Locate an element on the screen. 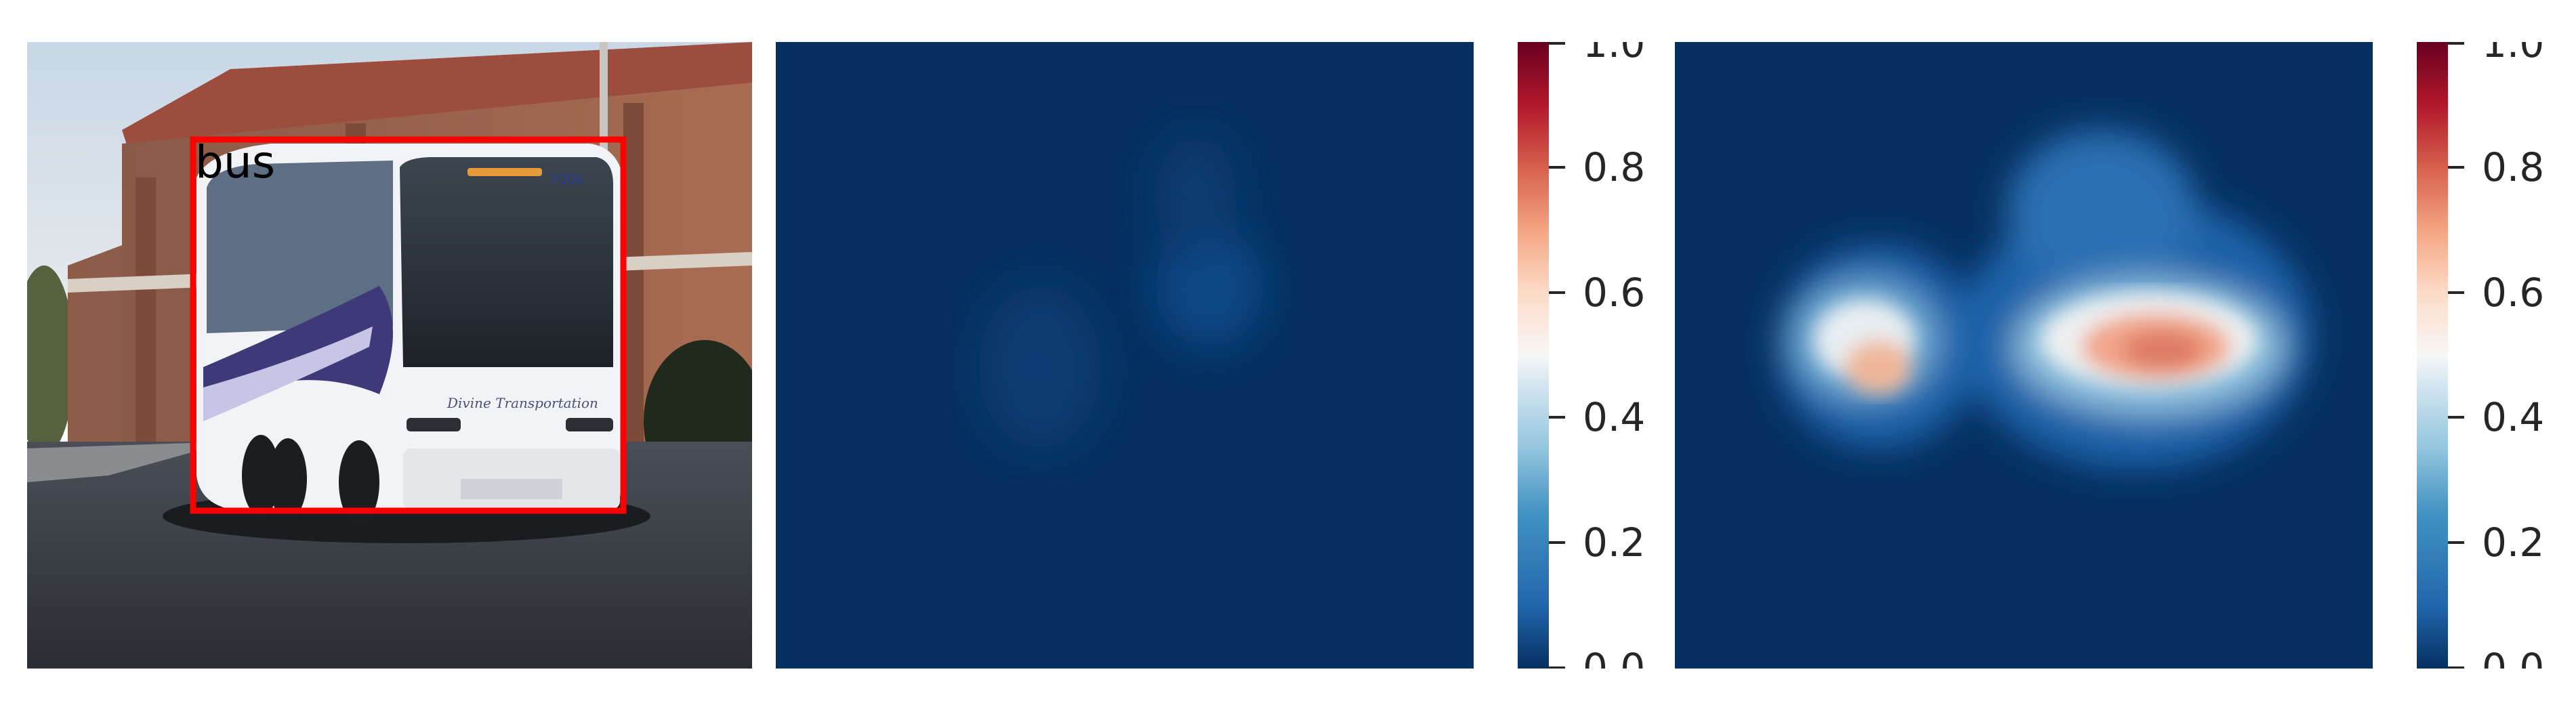 Image resolution: width=2576 pixels, height=720 pixels. colorbar-2-tick-label: 0.0 is located at coordinates (2513, 657).